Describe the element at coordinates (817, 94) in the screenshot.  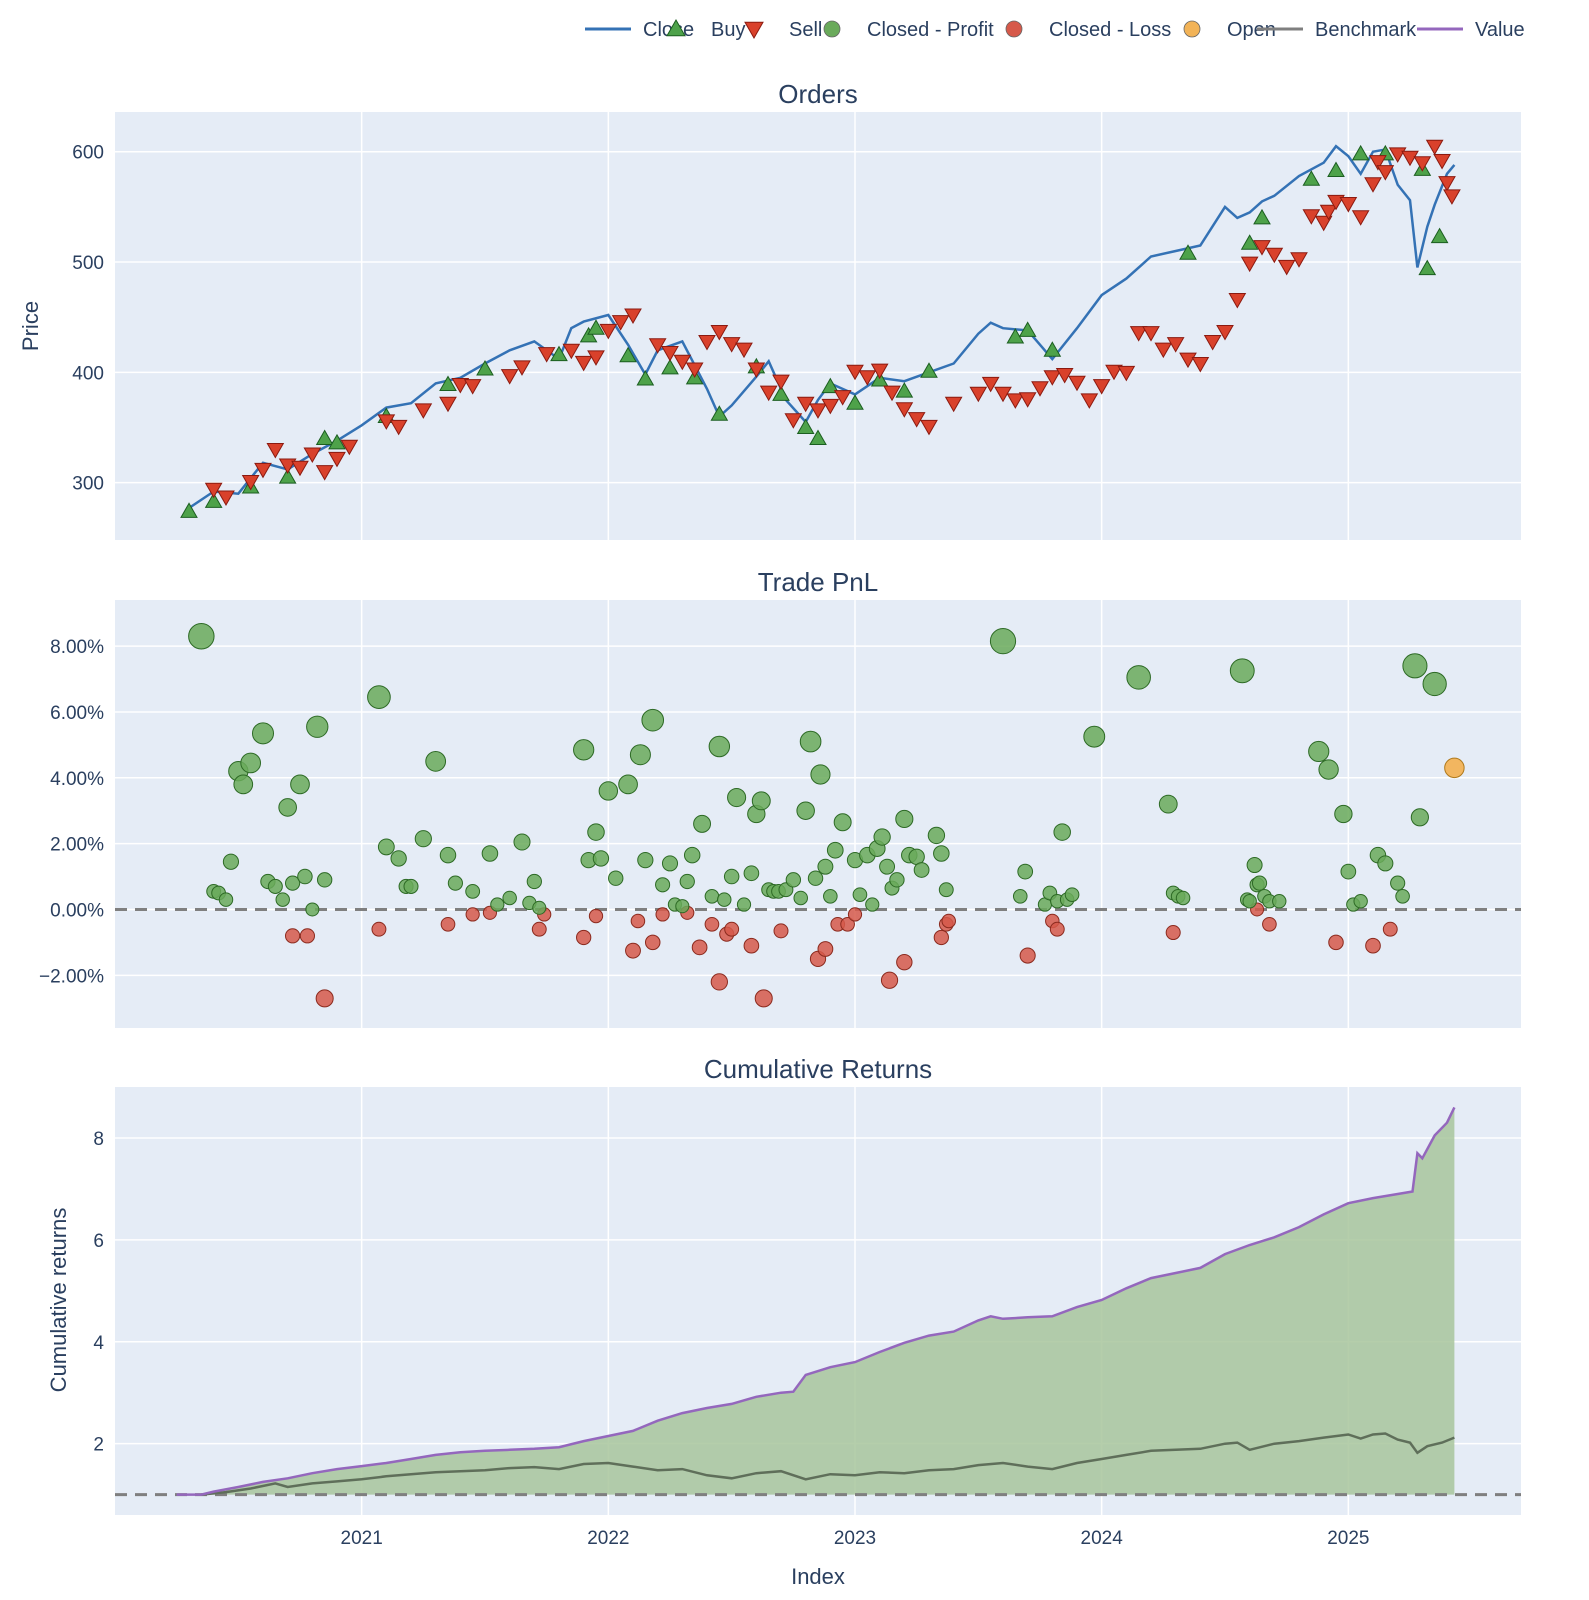
I see `orders-title: Orders` at that location.